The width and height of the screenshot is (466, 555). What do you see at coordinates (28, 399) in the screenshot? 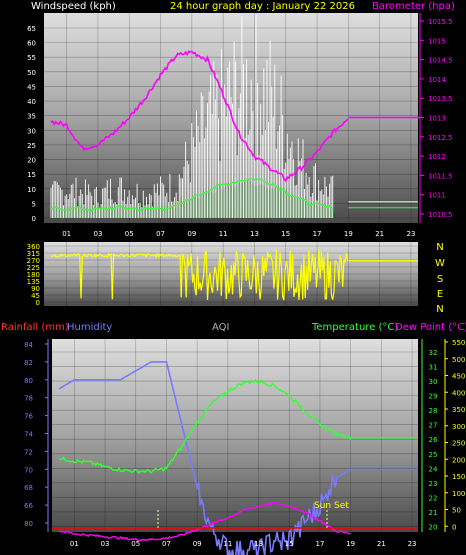
I see `humidity-y-tick-label: 78` at bounding box center [28, 399].